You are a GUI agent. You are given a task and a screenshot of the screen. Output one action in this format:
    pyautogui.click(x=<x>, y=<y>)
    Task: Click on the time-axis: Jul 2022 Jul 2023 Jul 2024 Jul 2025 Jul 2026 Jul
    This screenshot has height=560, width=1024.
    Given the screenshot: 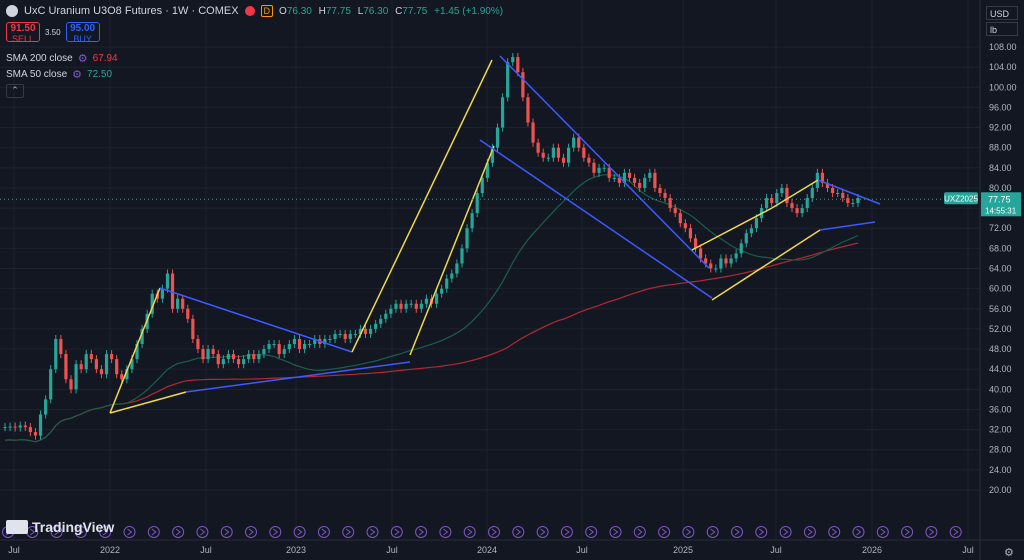 What is the action you would take?
    pyautogui.click(x=512, y=547)
    